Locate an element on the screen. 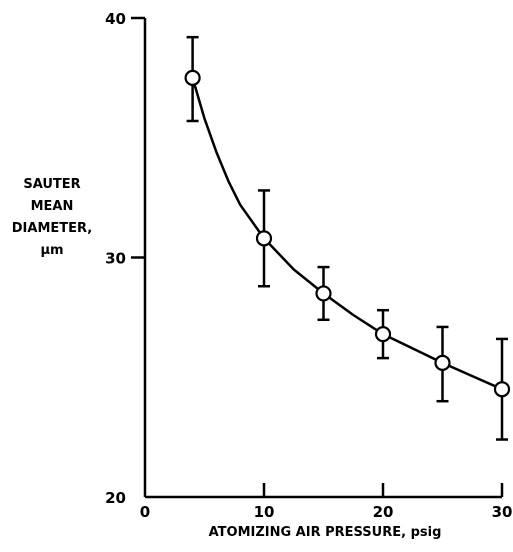 The width and height of the screenshot is (513, 552). y-tick-label: 40 is located at coordinates (115, 19).